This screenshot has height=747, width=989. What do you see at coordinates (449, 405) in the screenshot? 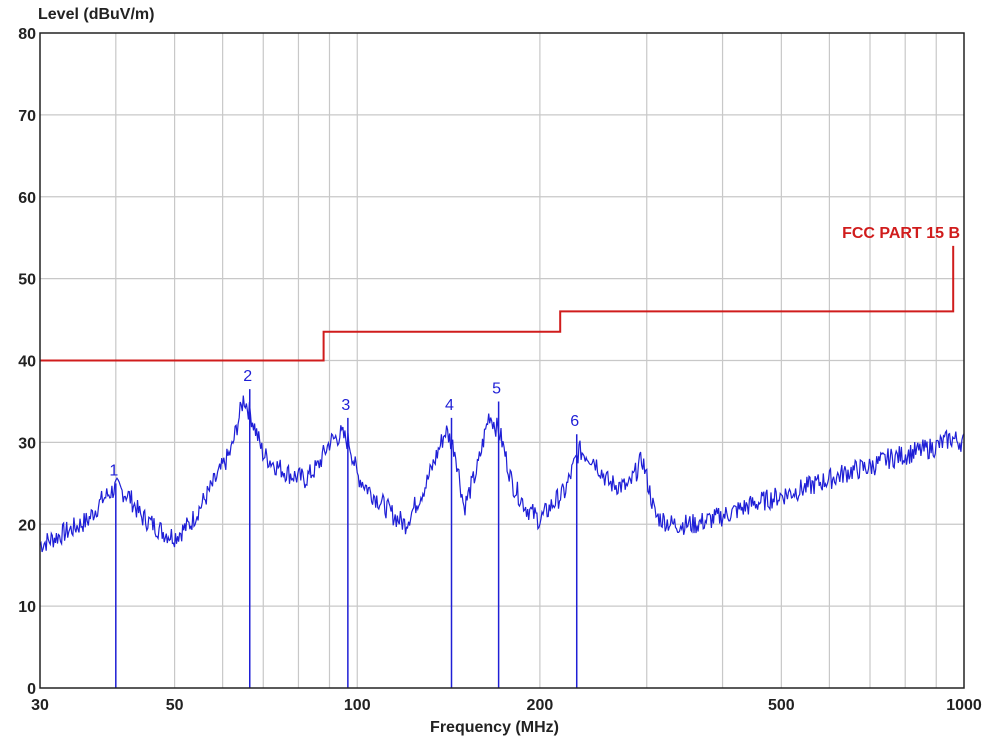
I see `marker-label: 4` at bounding box center [449, 405].